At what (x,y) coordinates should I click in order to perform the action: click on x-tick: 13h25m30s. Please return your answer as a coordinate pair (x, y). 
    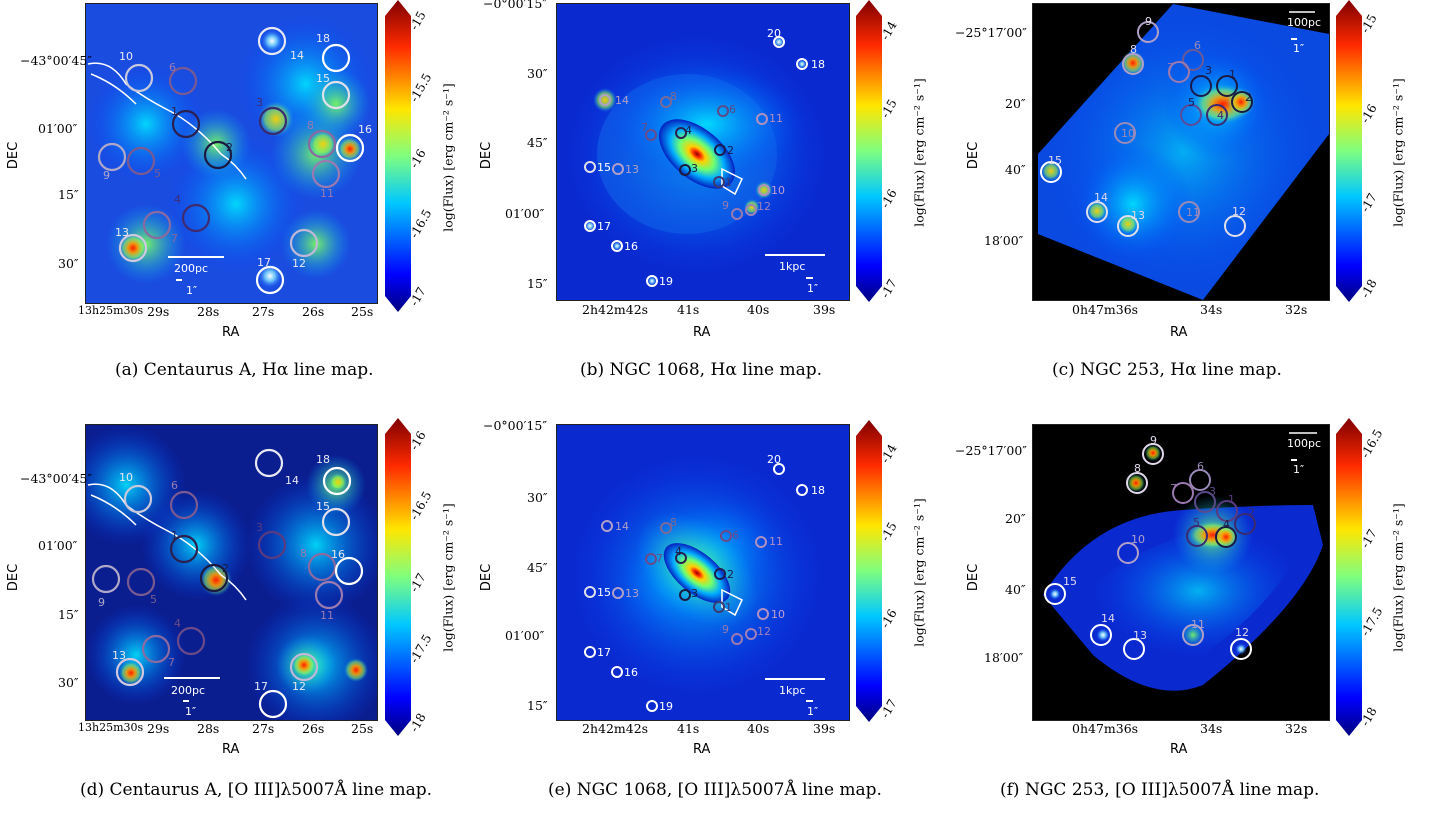
    Looking at the image, I should click on (111, 727).